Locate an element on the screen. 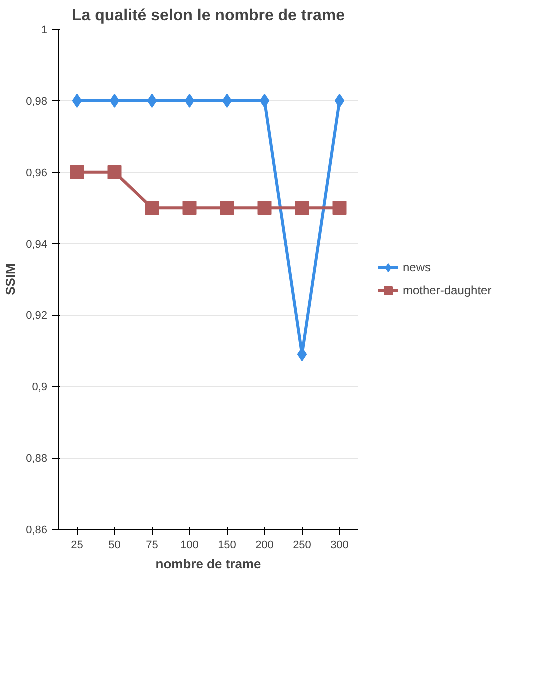 Image resolution: width=554 pixels, height=679 pixels. y-tick-label: 0,92 is located at coordinates (37, 316).